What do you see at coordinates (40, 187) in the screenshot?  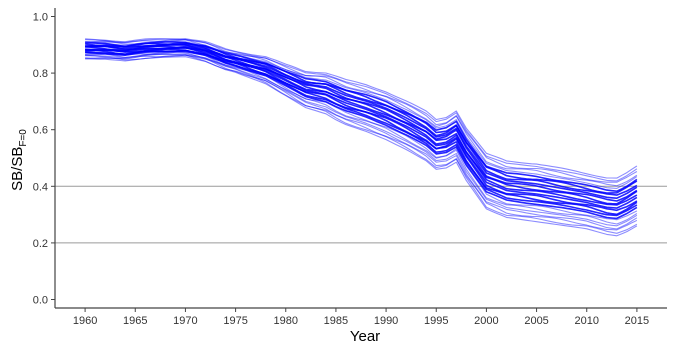 I see `y-tick-label: 0.4` at bounding box center [40, 187].